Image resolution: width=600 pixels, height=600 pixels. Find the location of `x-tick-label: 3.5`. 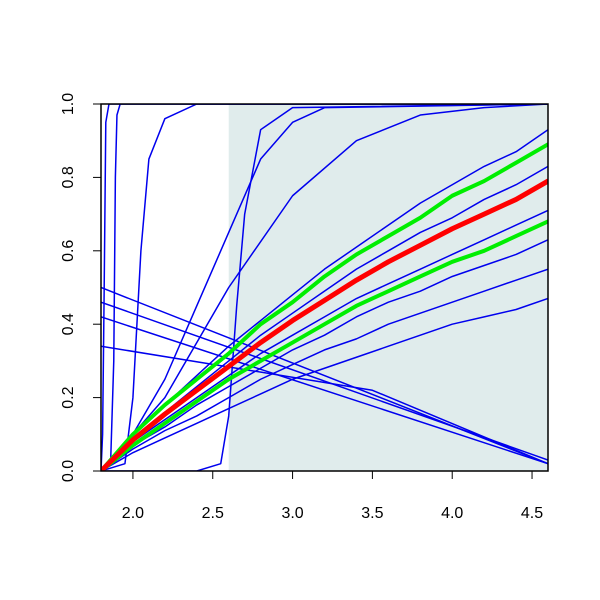

x-tick-label: 3.5 is located at coordinates (372, 513).